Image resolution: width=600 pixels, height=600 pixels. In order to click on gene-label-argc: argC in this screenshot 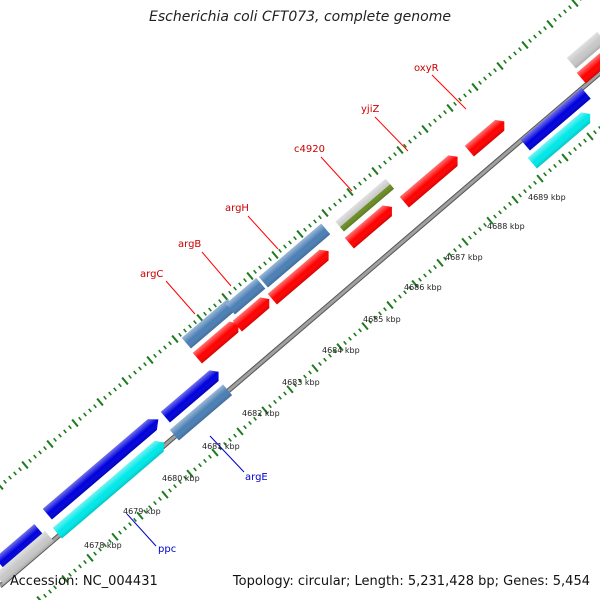, I will do `click(168, 292)`.